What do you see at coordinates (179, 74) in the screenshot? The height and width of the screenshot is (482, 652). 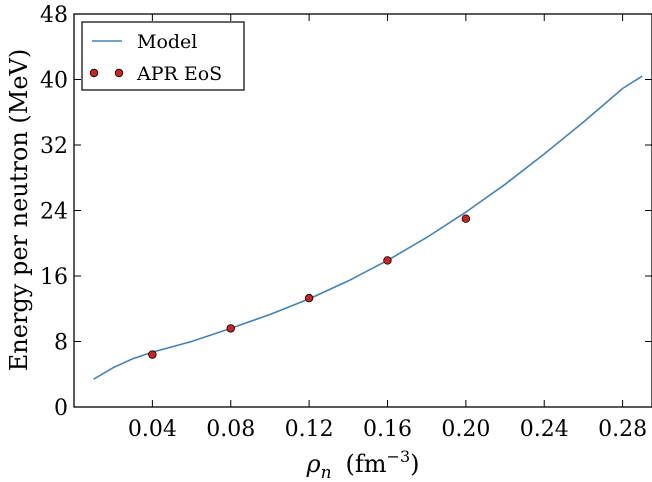 I see `legend-apr-label: APR EoS` at bounding box center [179, 74].